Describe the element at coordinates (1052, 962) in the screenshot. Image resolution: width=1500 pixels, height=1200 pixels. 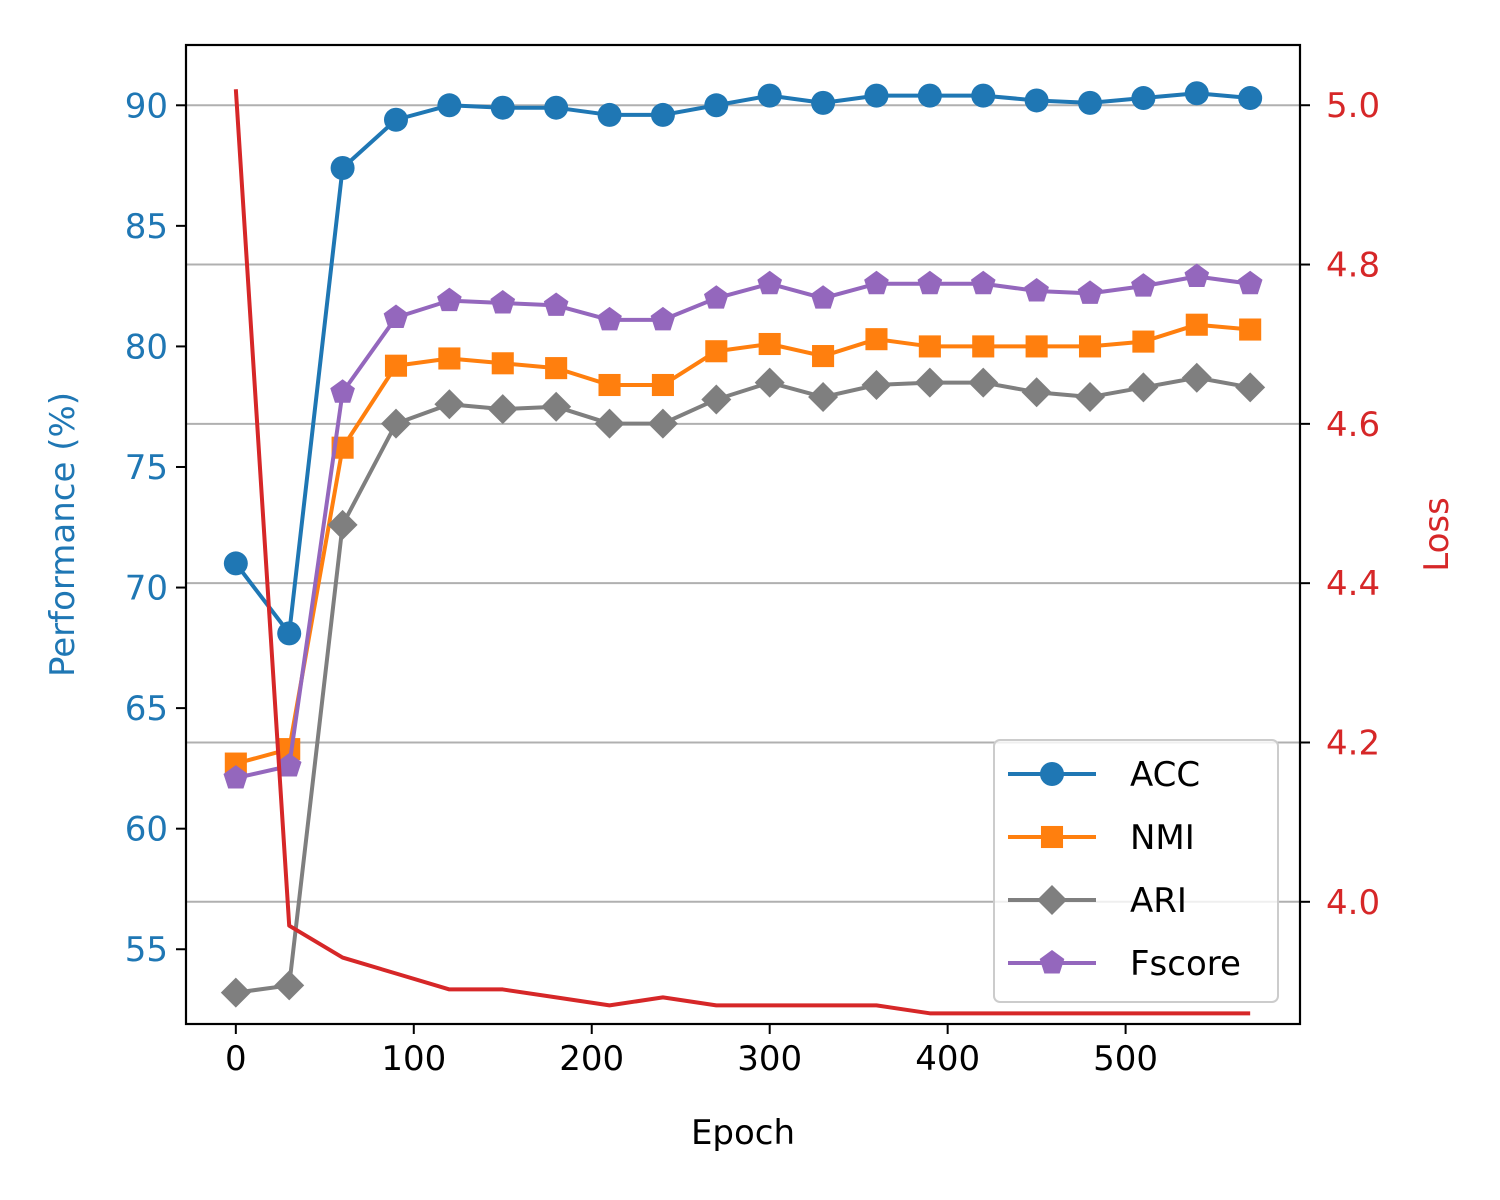
I see `legend-marker-fscore` at that location.